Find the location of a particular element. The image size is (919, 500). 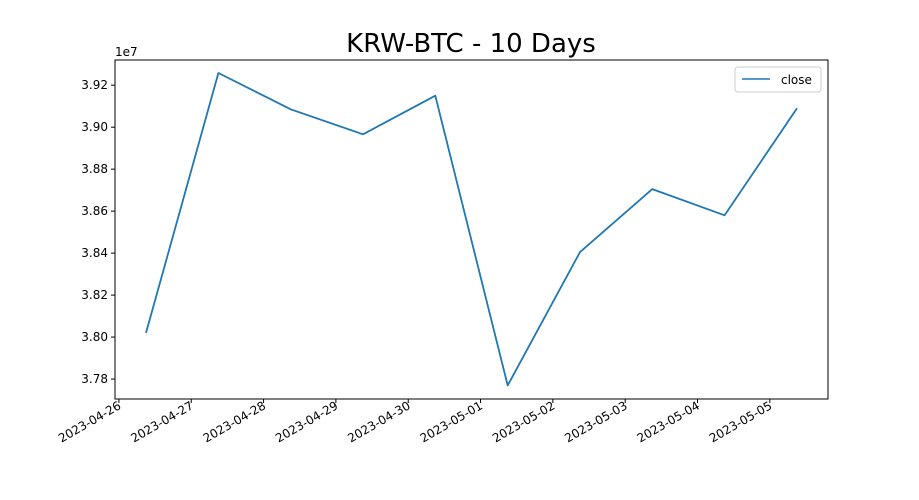

x-tick-label: 2023-05-04 is located at coordinates (668, 421).